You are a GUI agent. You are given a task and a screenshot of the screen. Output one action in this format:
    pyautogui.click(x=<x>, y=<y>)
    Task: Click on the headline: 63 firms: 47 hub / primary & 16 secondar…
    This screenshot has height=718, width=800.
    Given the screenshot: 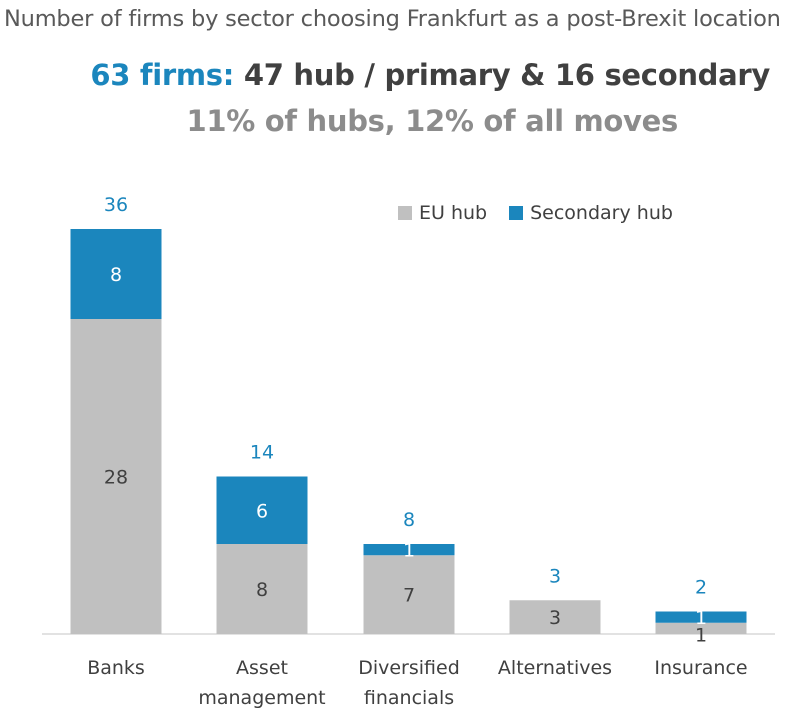 What is the action you would take?
    pyautogui.click(x=430, y=75)
    